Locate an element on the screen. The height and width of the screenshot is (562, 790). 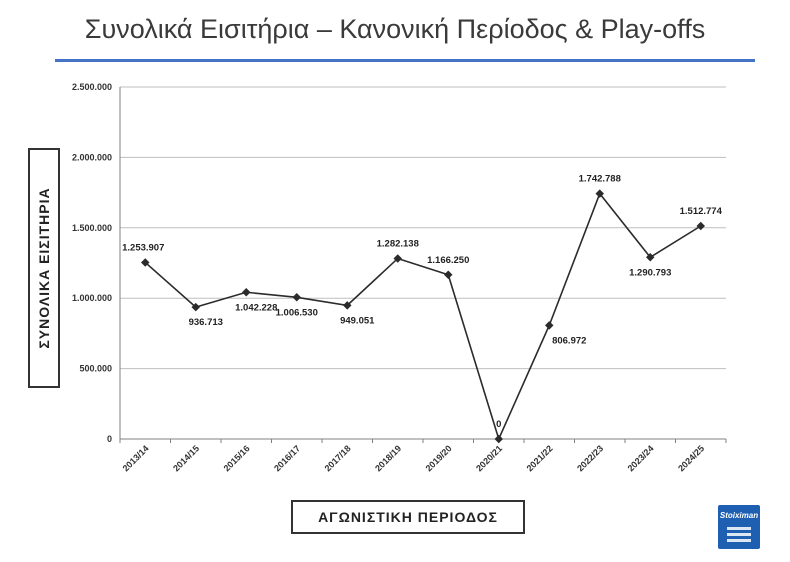
x-tick-label: 2020/21 is located at coordinates (489, 458).